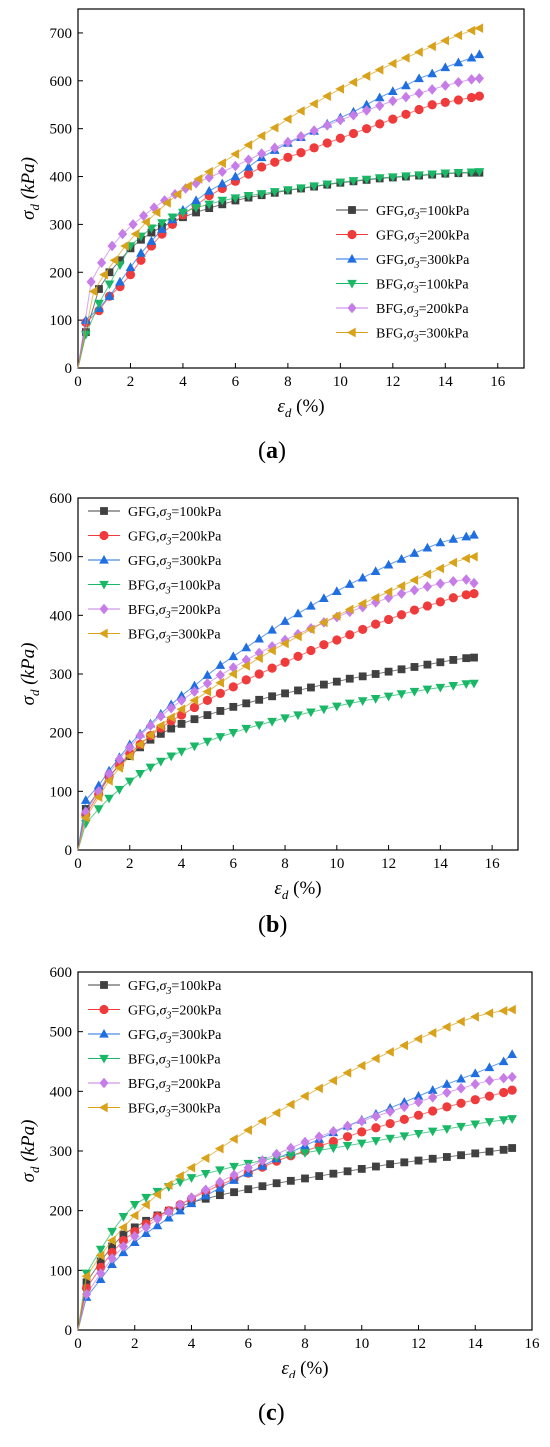  I want to click on y-tick-label: 300, so click(61, 225).